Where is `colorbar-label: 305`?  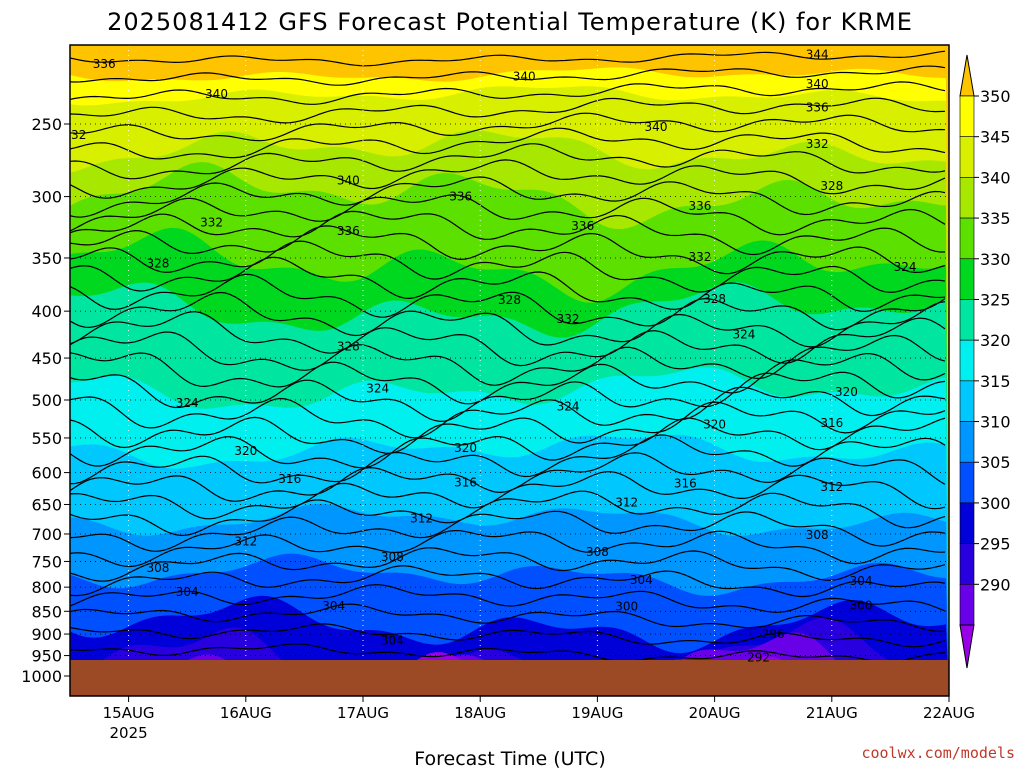 colorbar-label: 305 is located at coordinates (995, 462).